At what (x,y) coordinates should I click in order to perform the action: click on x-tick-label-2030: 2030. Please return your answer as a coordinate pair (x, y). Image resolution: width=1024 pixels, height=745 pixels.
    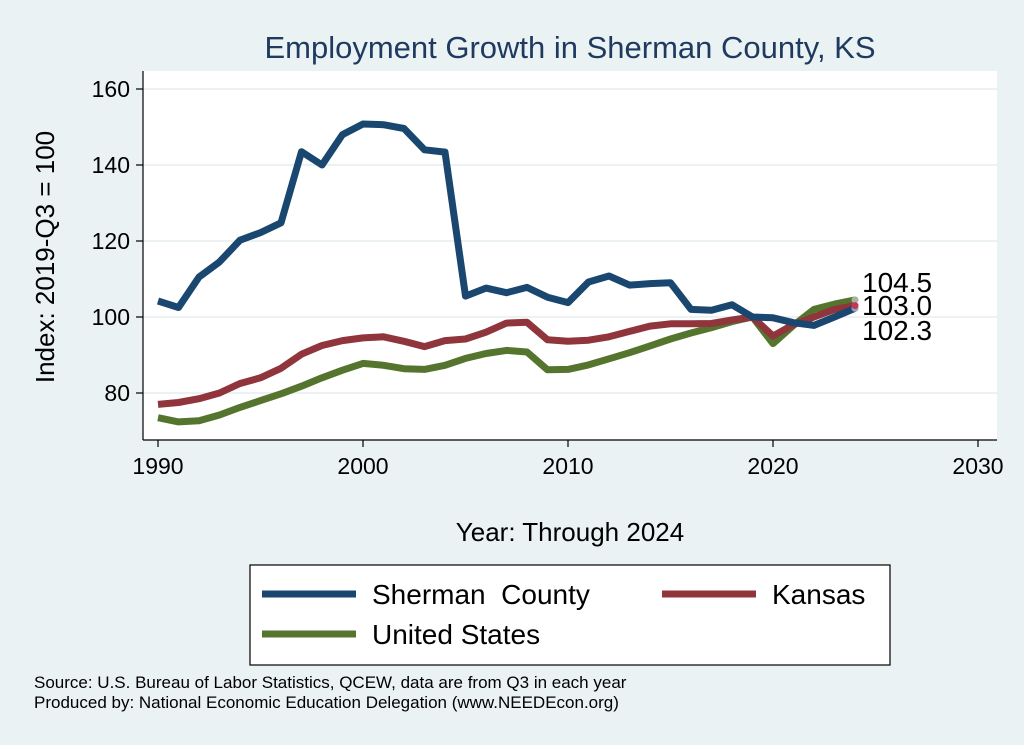
    Looking at the image, I should click on (977, 466).